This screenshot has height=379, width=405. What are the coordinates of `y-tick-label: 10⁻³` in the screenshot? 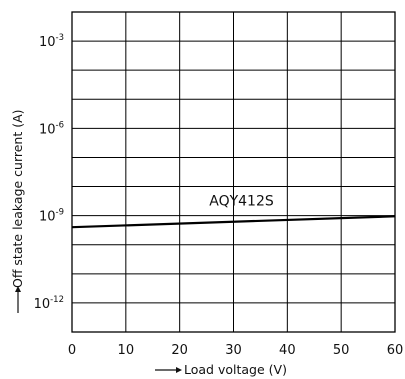 It's located at (51, 41).